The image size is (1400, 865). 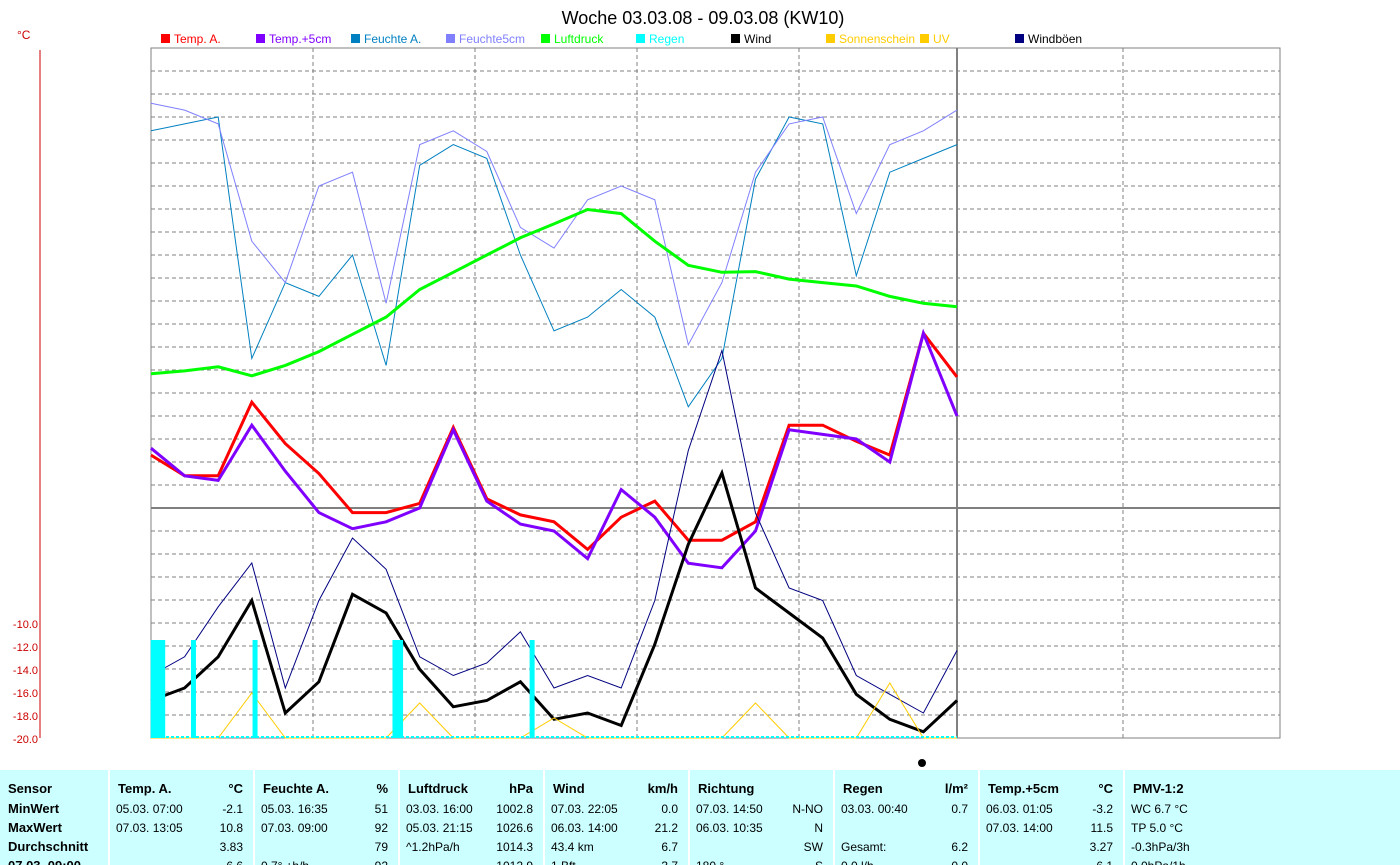 What do you see at coordinates (34, 808) in the screenshot?
I see `cell-label: MinWert` at bounding box center [34, 808].